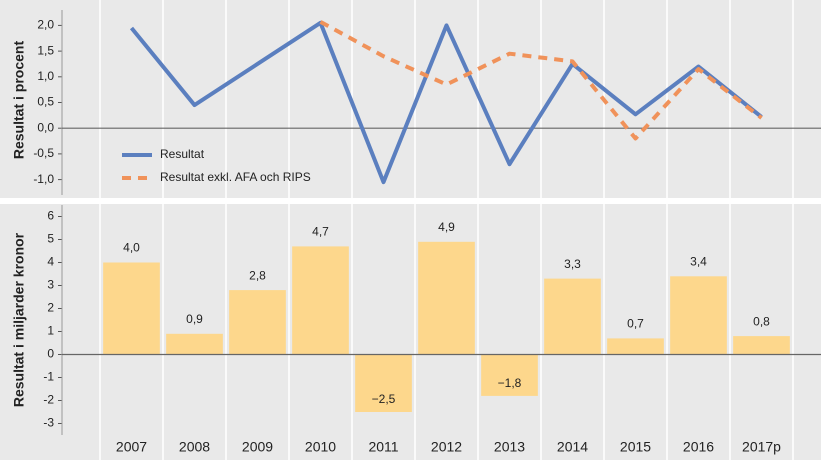  What do you see at coordinates (257, 275) in the screenshot?
I see `value-label: 2,8` at bounding box center [257, 275].